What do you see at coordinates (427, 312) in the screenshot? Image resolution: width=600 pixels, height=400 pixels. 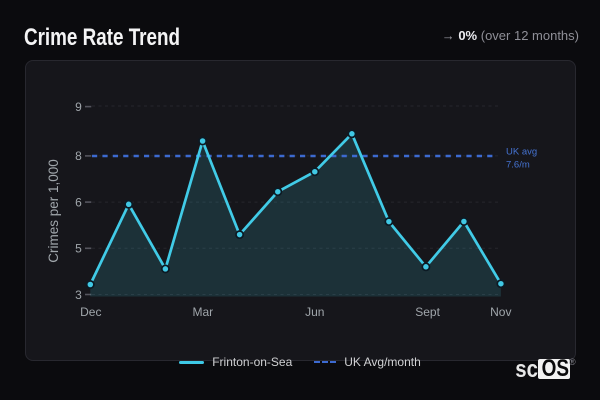 I see `svg-text: Sept` at bounding box center [427, 312].